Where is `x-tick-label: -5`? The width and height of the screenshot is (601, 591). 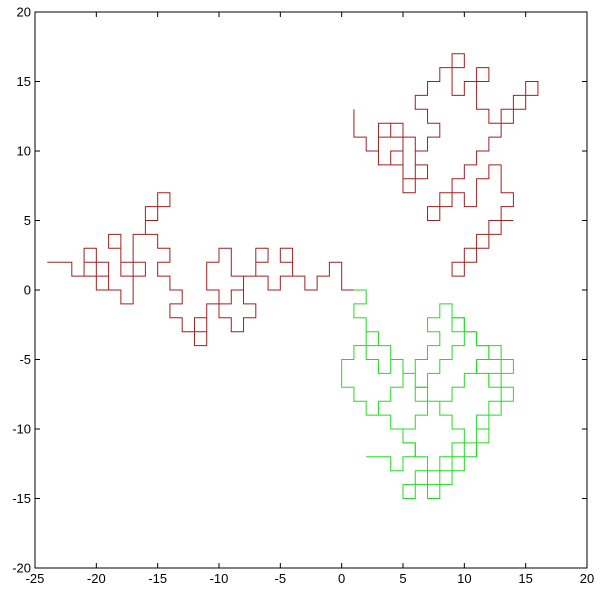 x-tick-label: -5 is located at coordinates (281, 578).